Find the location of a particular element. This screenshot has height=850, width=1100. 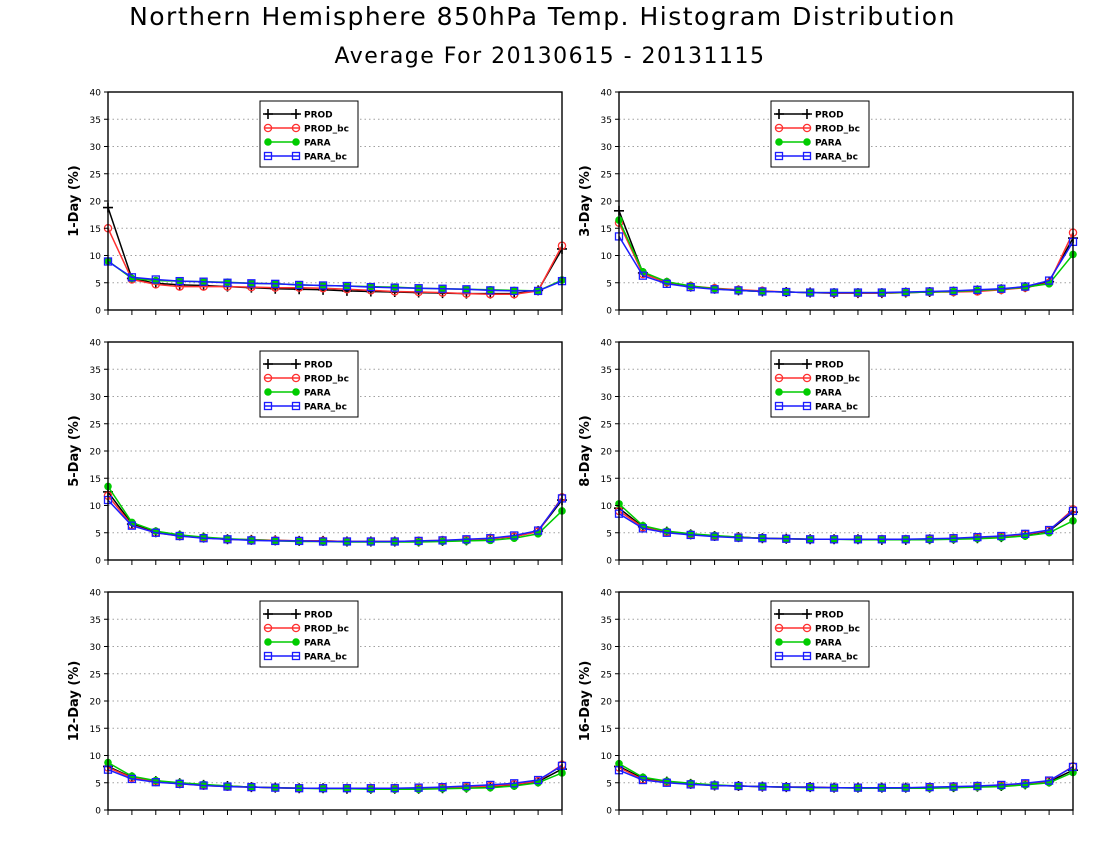

series-line-prod is located at coordinates (846, 252).